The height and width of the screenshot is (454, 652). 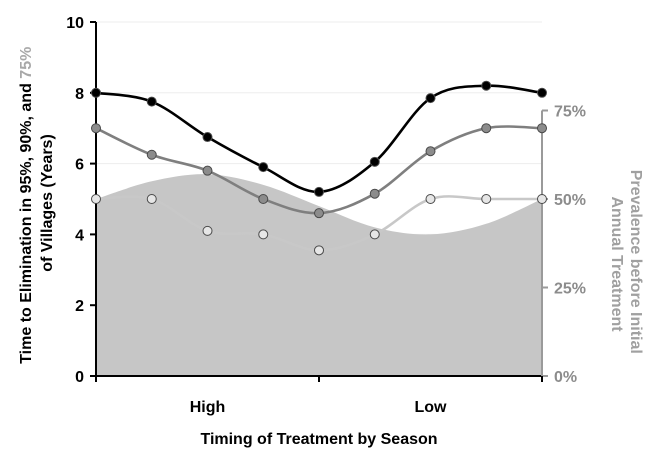 What do you see at coordinates (208, 407) in the screenshot?
I see `x-category-label: High` at bounding box center [208, 407].